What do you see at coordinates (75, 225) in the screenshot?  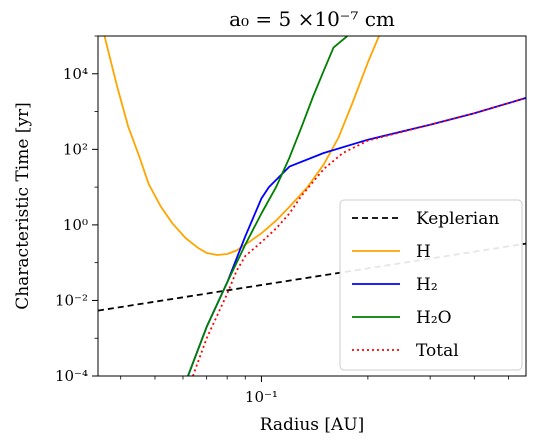 I see `y-tick-label: 10⁰` at bounding box center [75, 225].